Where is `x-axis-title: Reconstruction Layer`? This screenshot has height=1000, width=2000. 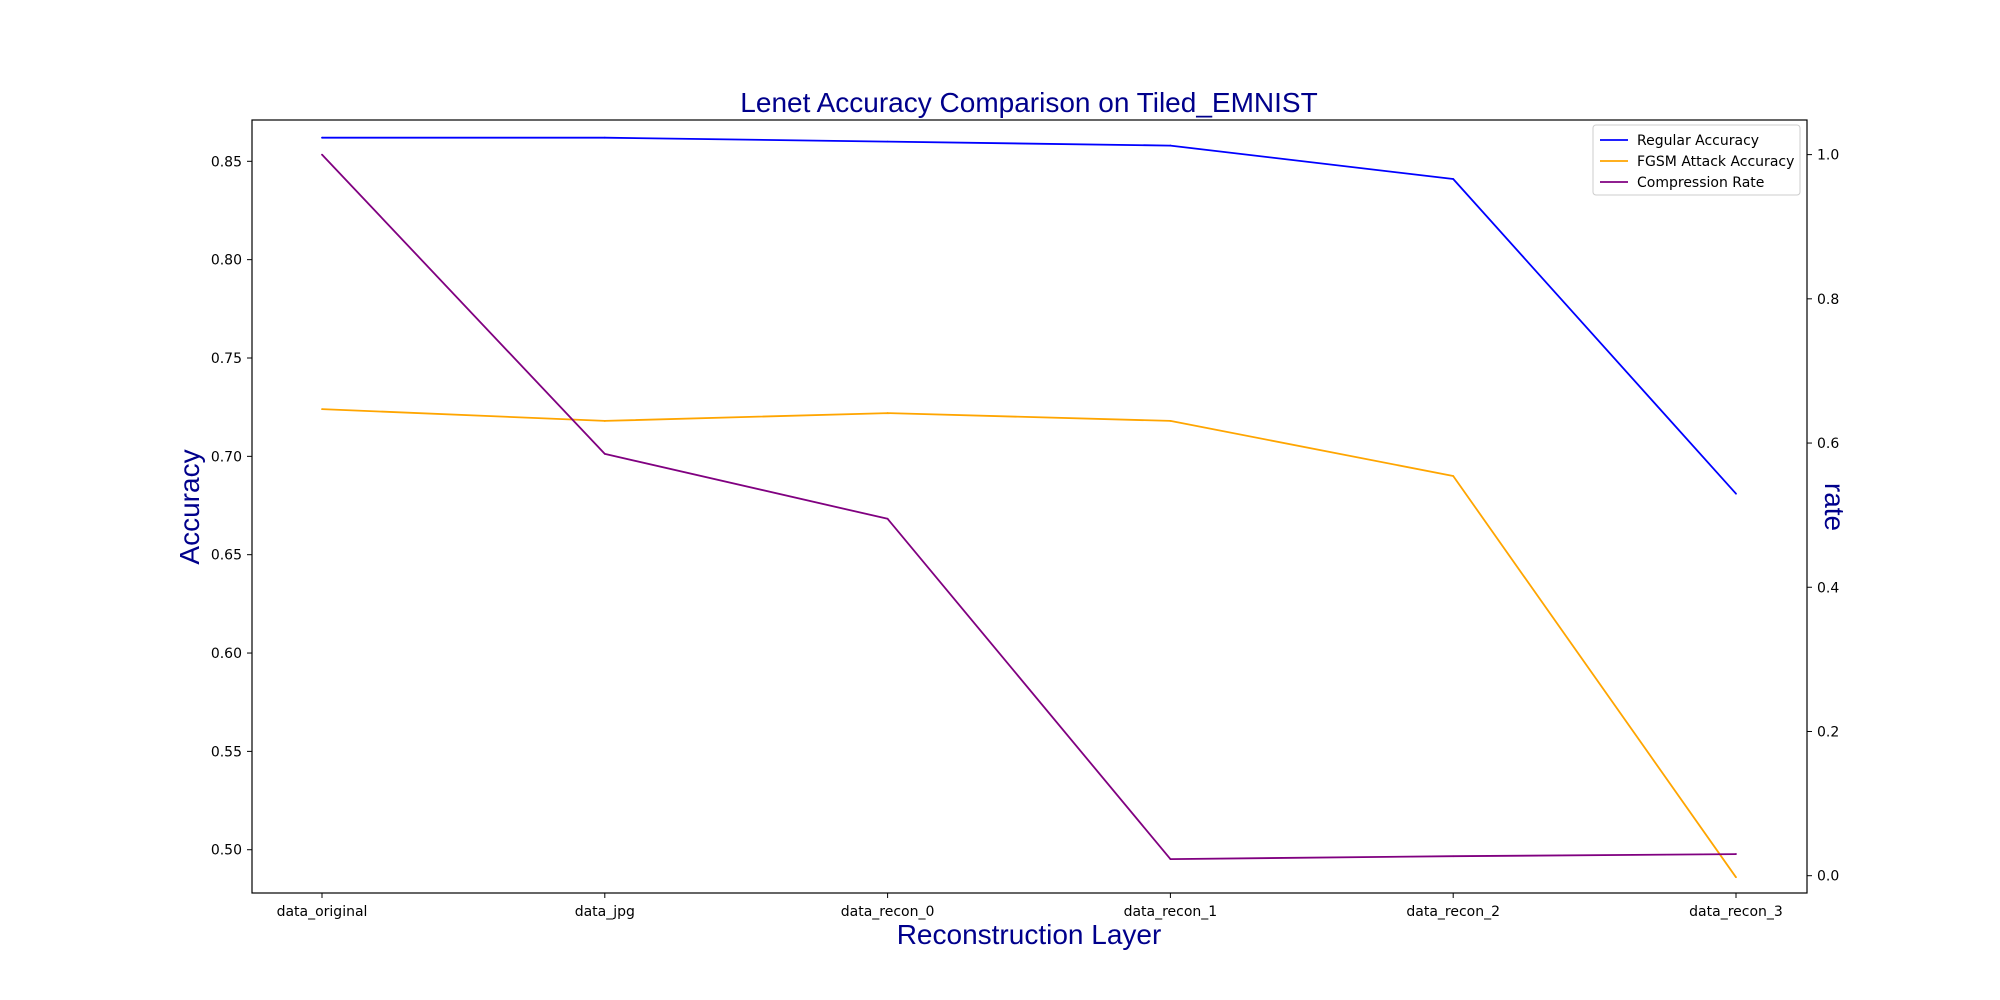 x-axis-title: Reconstruction Layer is located at coordinates (1029, 934).